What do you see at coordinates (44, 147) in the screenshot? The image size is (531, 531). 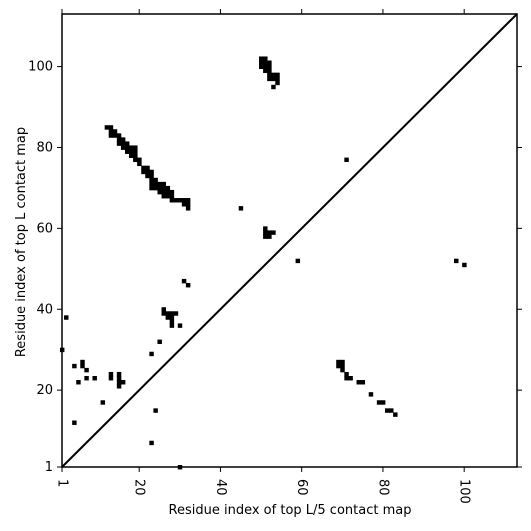 I see `y-tick-label: 80` at bounding box center [44, 147].